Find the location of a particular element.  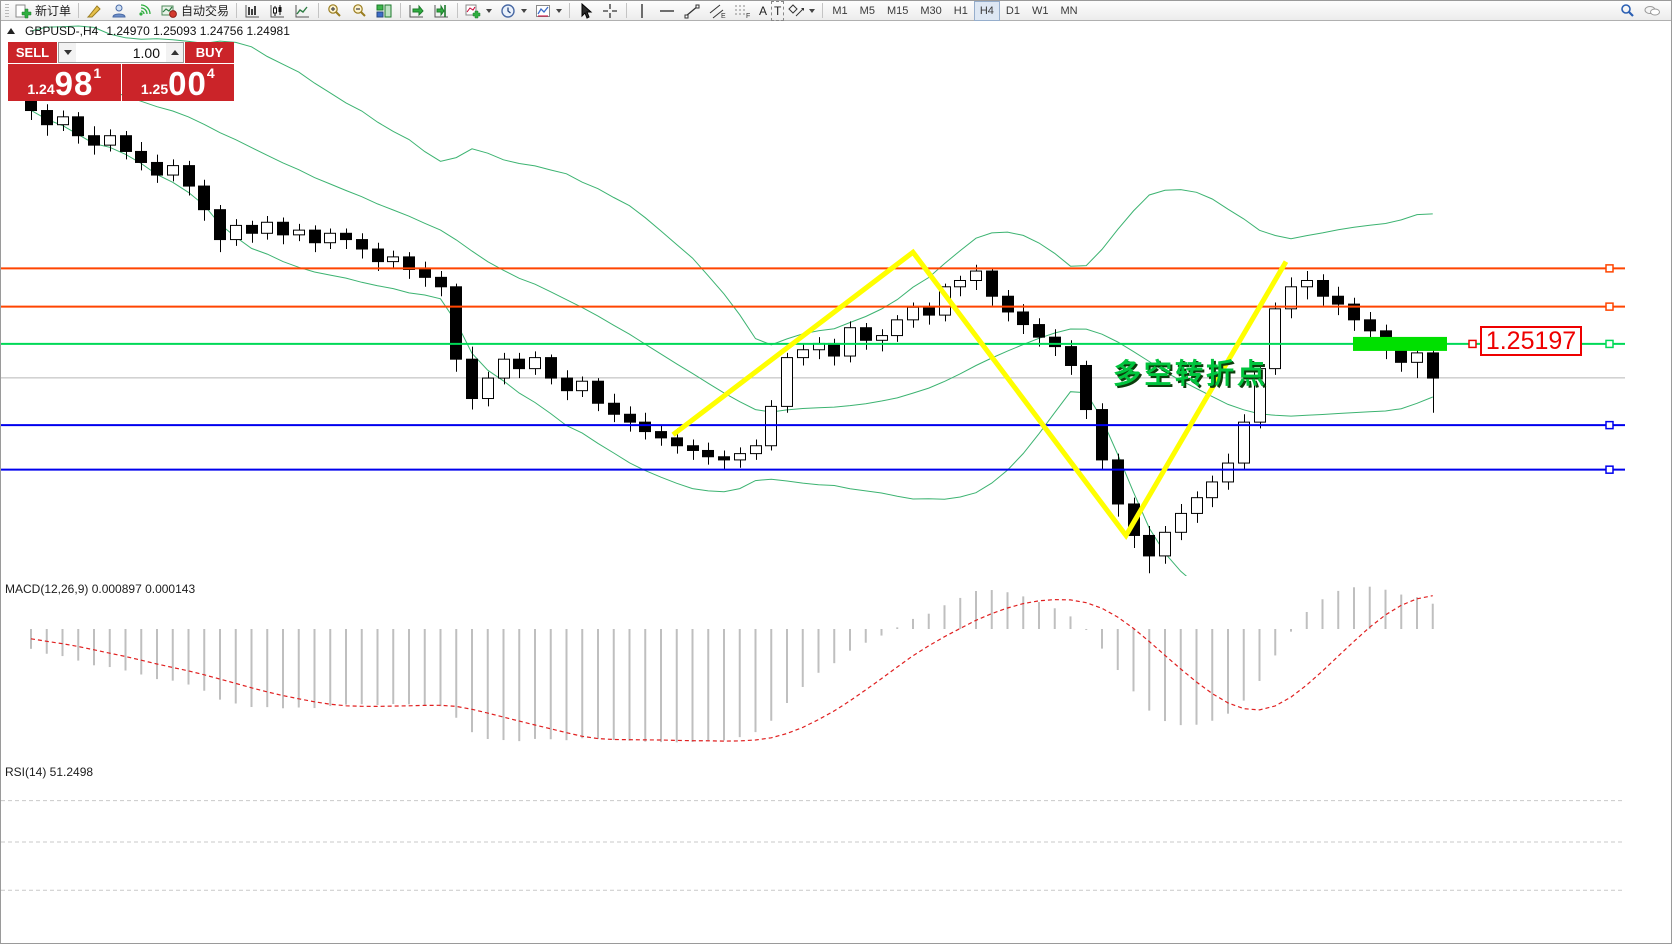

volume-increase-button is located at coordinates (174, 52).